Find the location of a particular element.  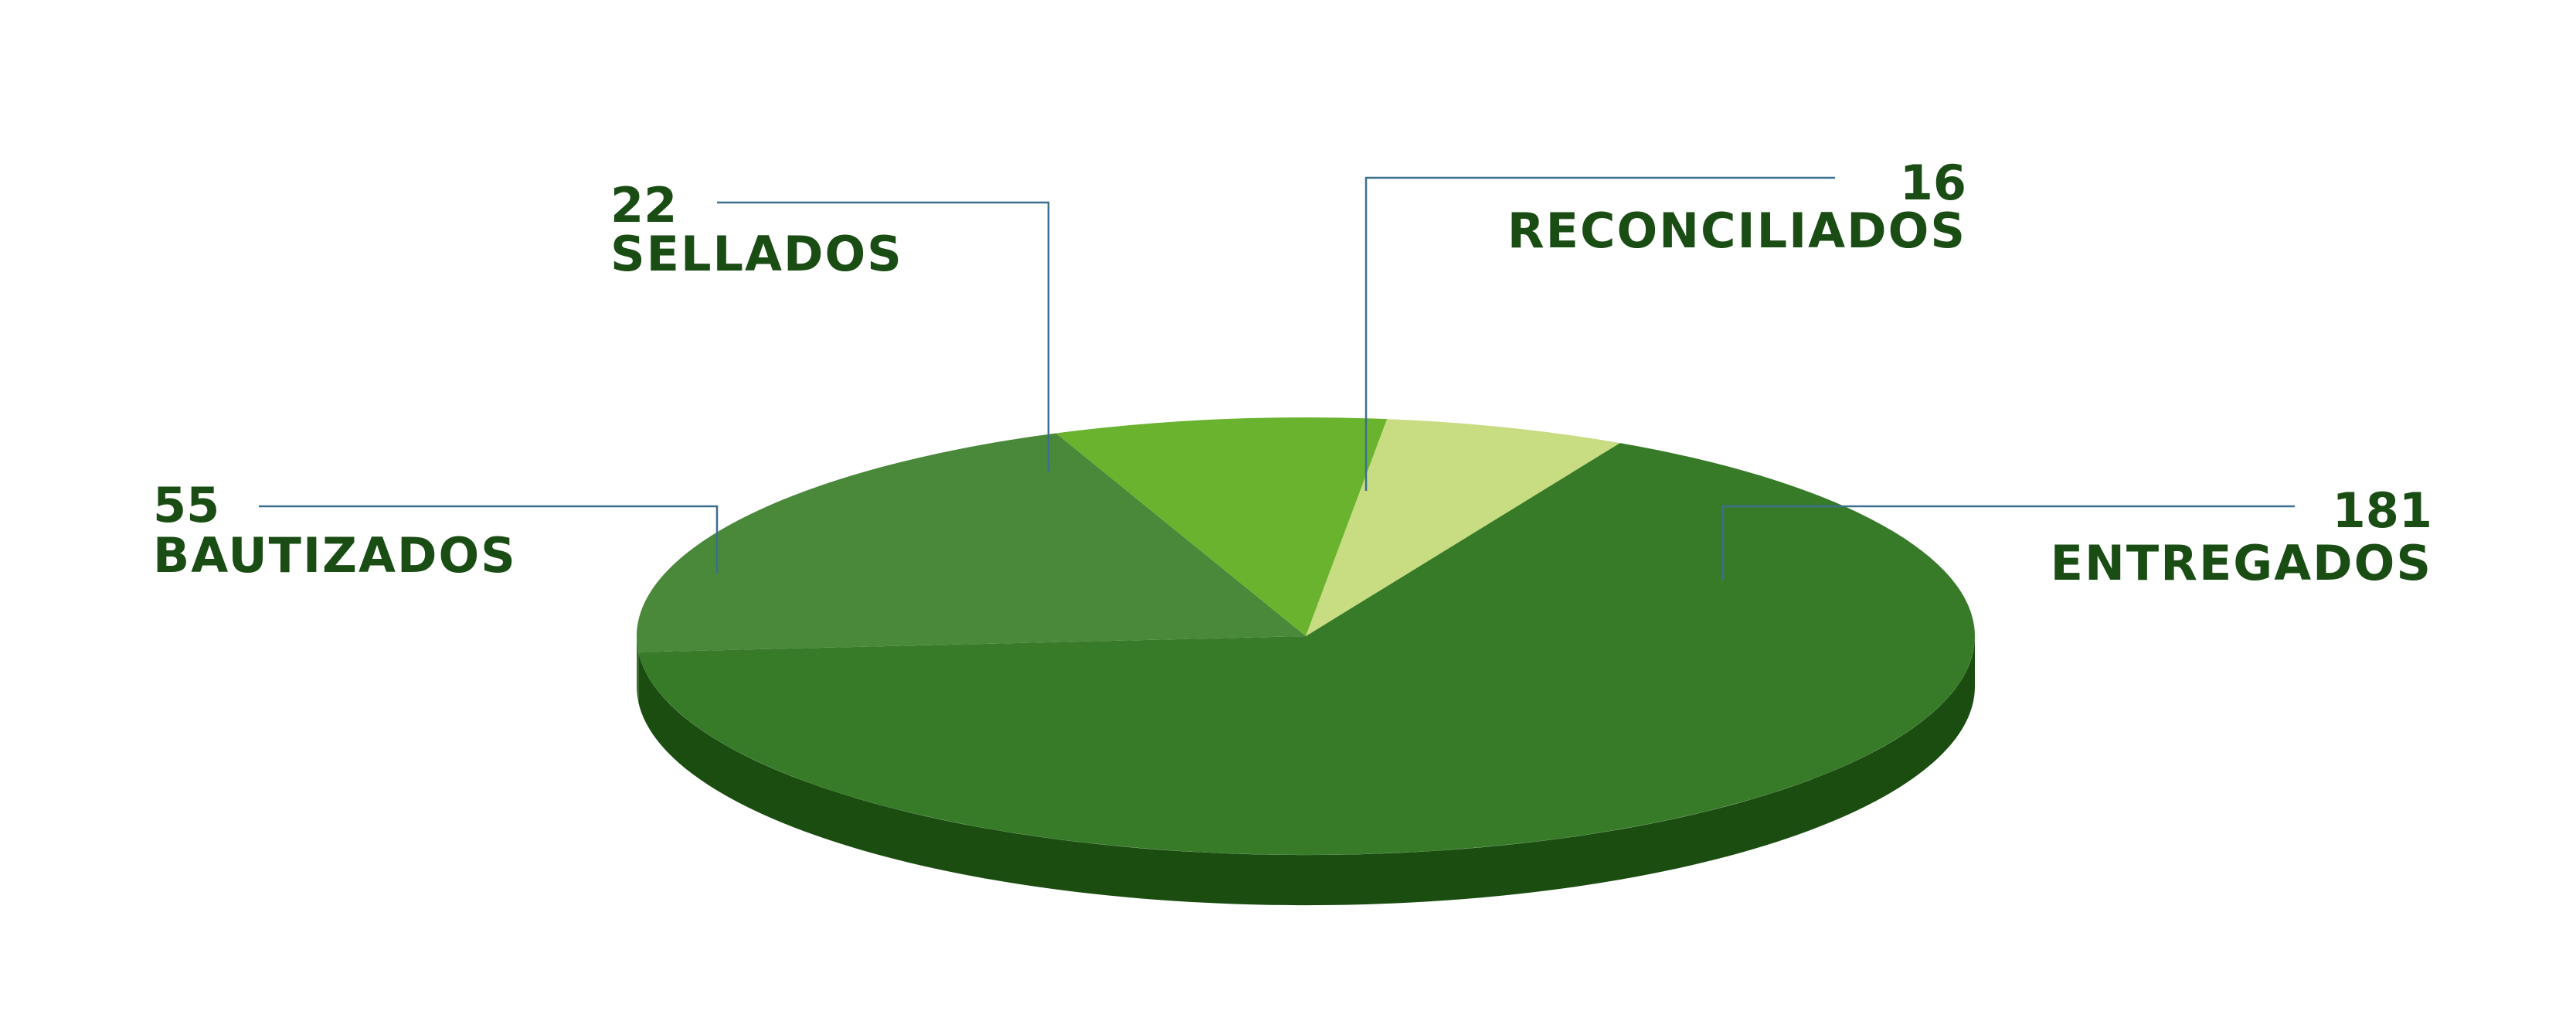

pie-side-layer is located at coordinates (1306, 771).